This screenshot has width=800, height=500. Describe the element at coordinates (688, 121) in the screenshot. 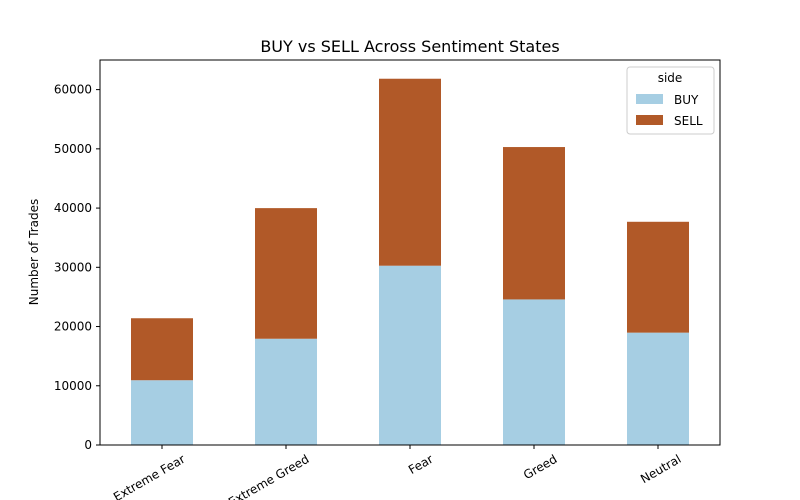

I see `legend-label-sell: SELL` at that location.